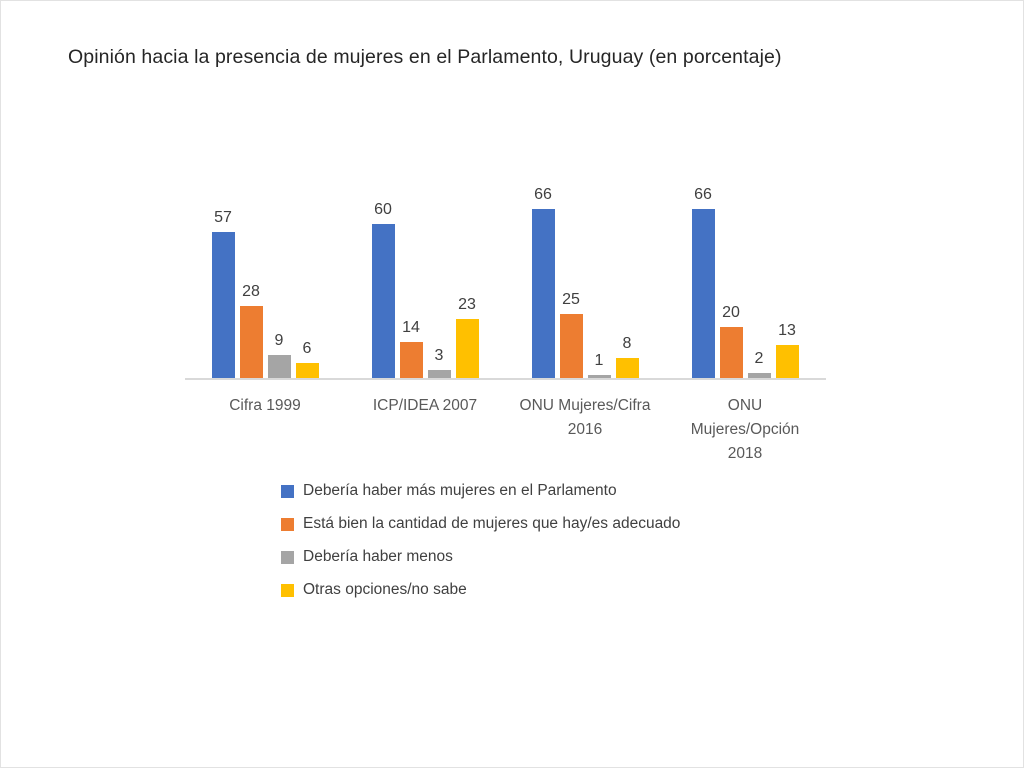  What do you see at coordinates (759, 358) in the screenshot?
I see `bar-value-label: 2` at bounding box center [759, 358].